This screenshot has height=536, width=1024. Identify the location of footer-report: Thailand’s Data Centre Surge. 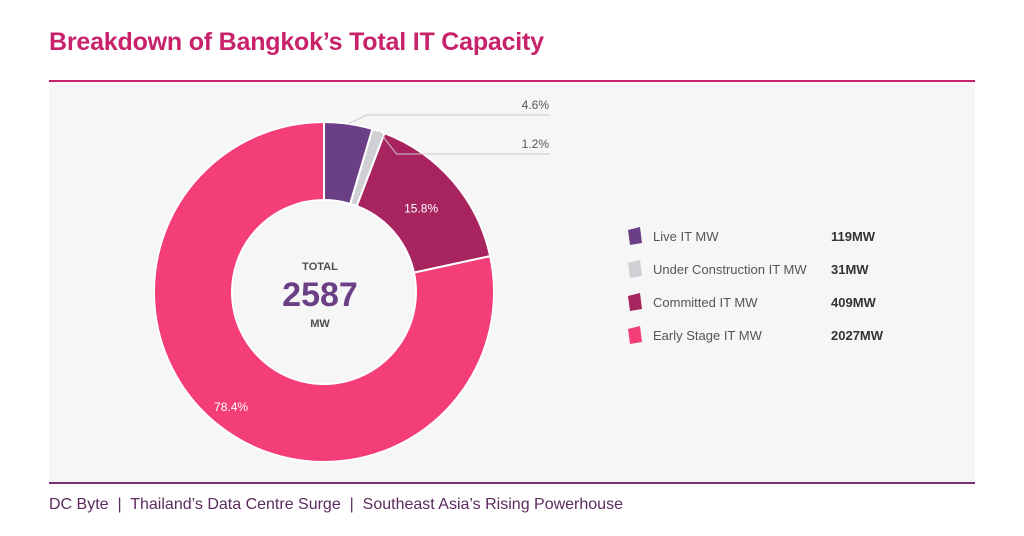
(235, 504).